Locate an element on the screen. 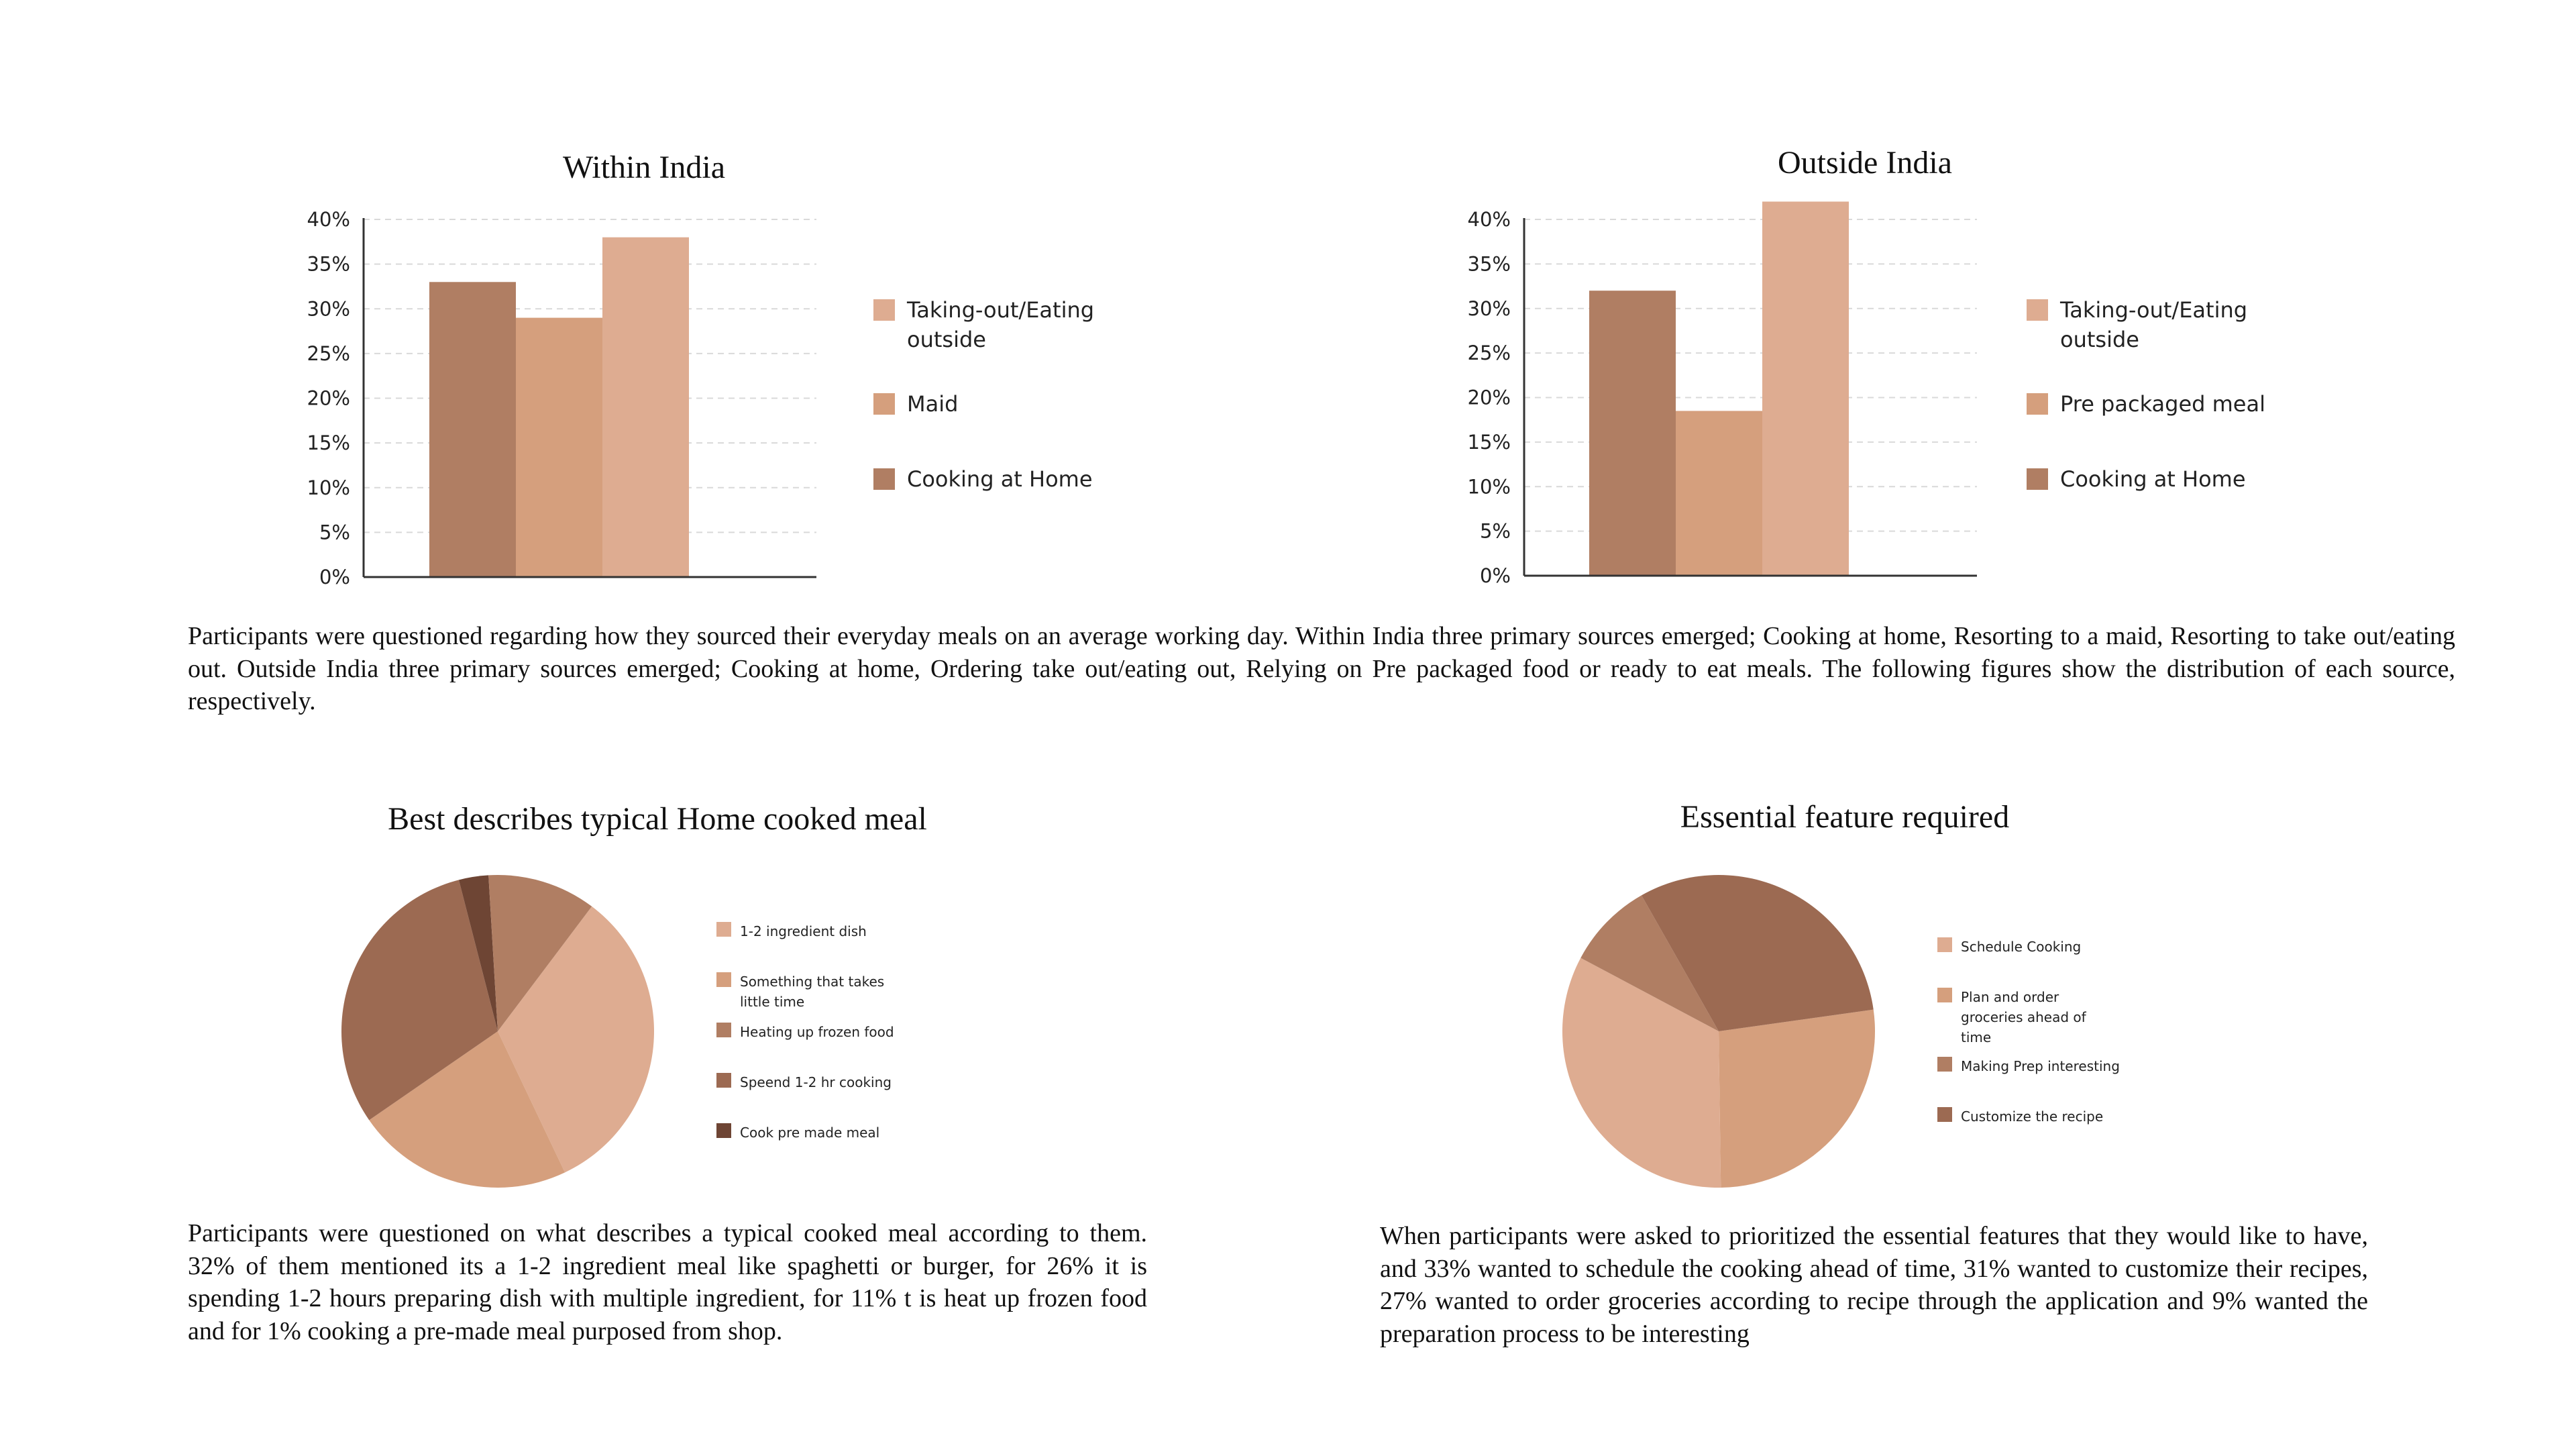 The height and width of the screenshot is (1452, 2576). legend-label: Plan and order groceries ahead of time is located at coordinates (2023, 1017).